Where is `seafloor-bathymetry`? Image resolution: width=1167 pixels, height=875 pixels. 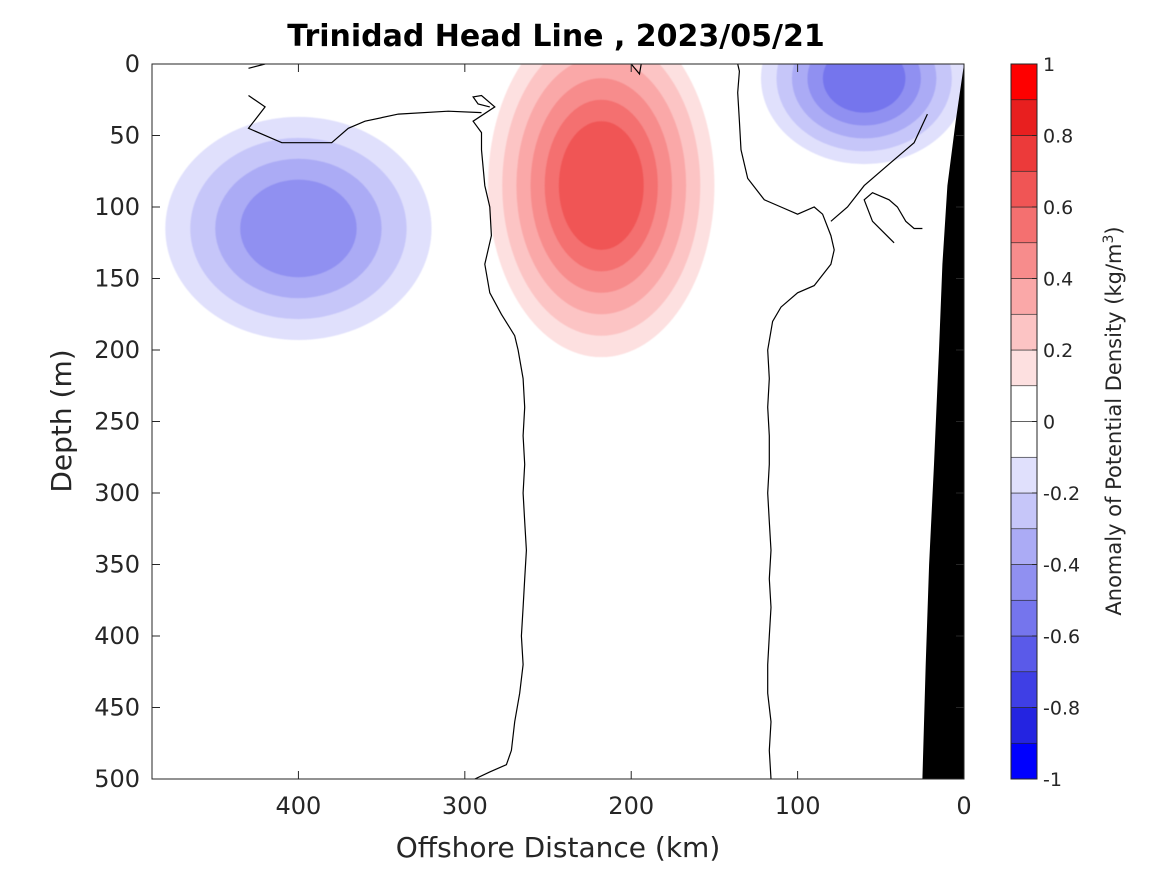 seafloor-bathymetry is located at coordinates (943, 421).